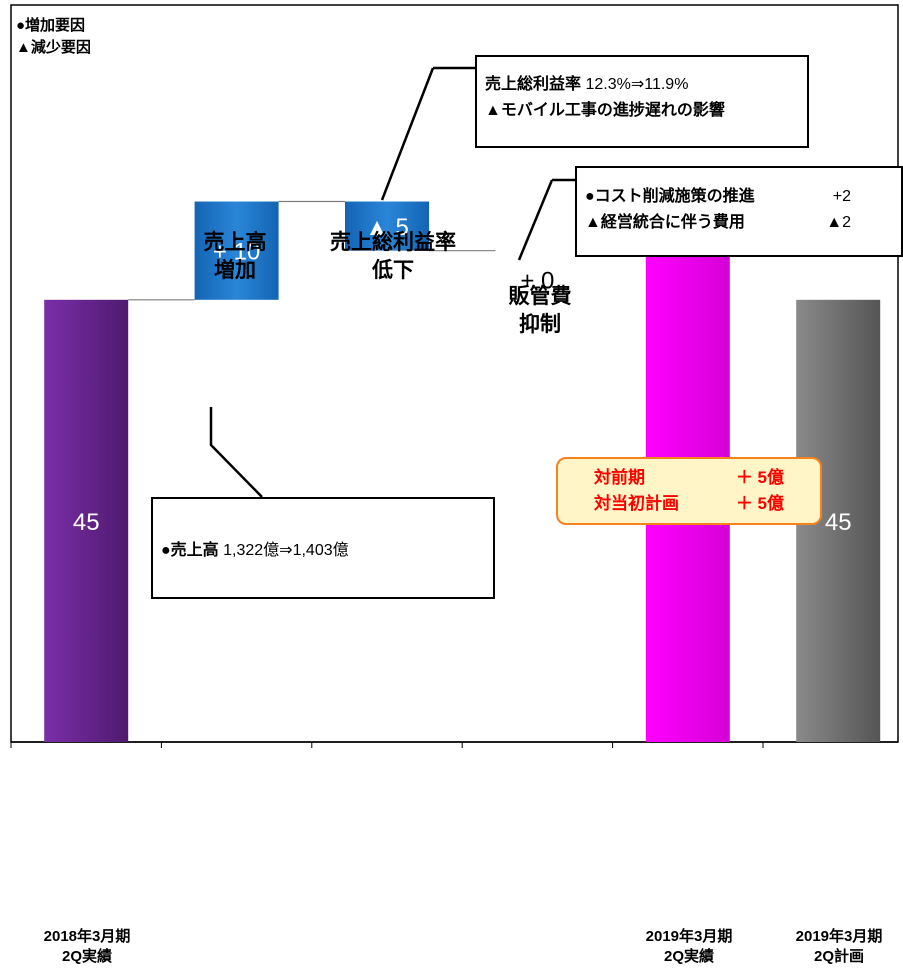 The height and width of the screenshot is (969, 903). I want to click on callout-sales-title: ●売上高, so click(190, 550).